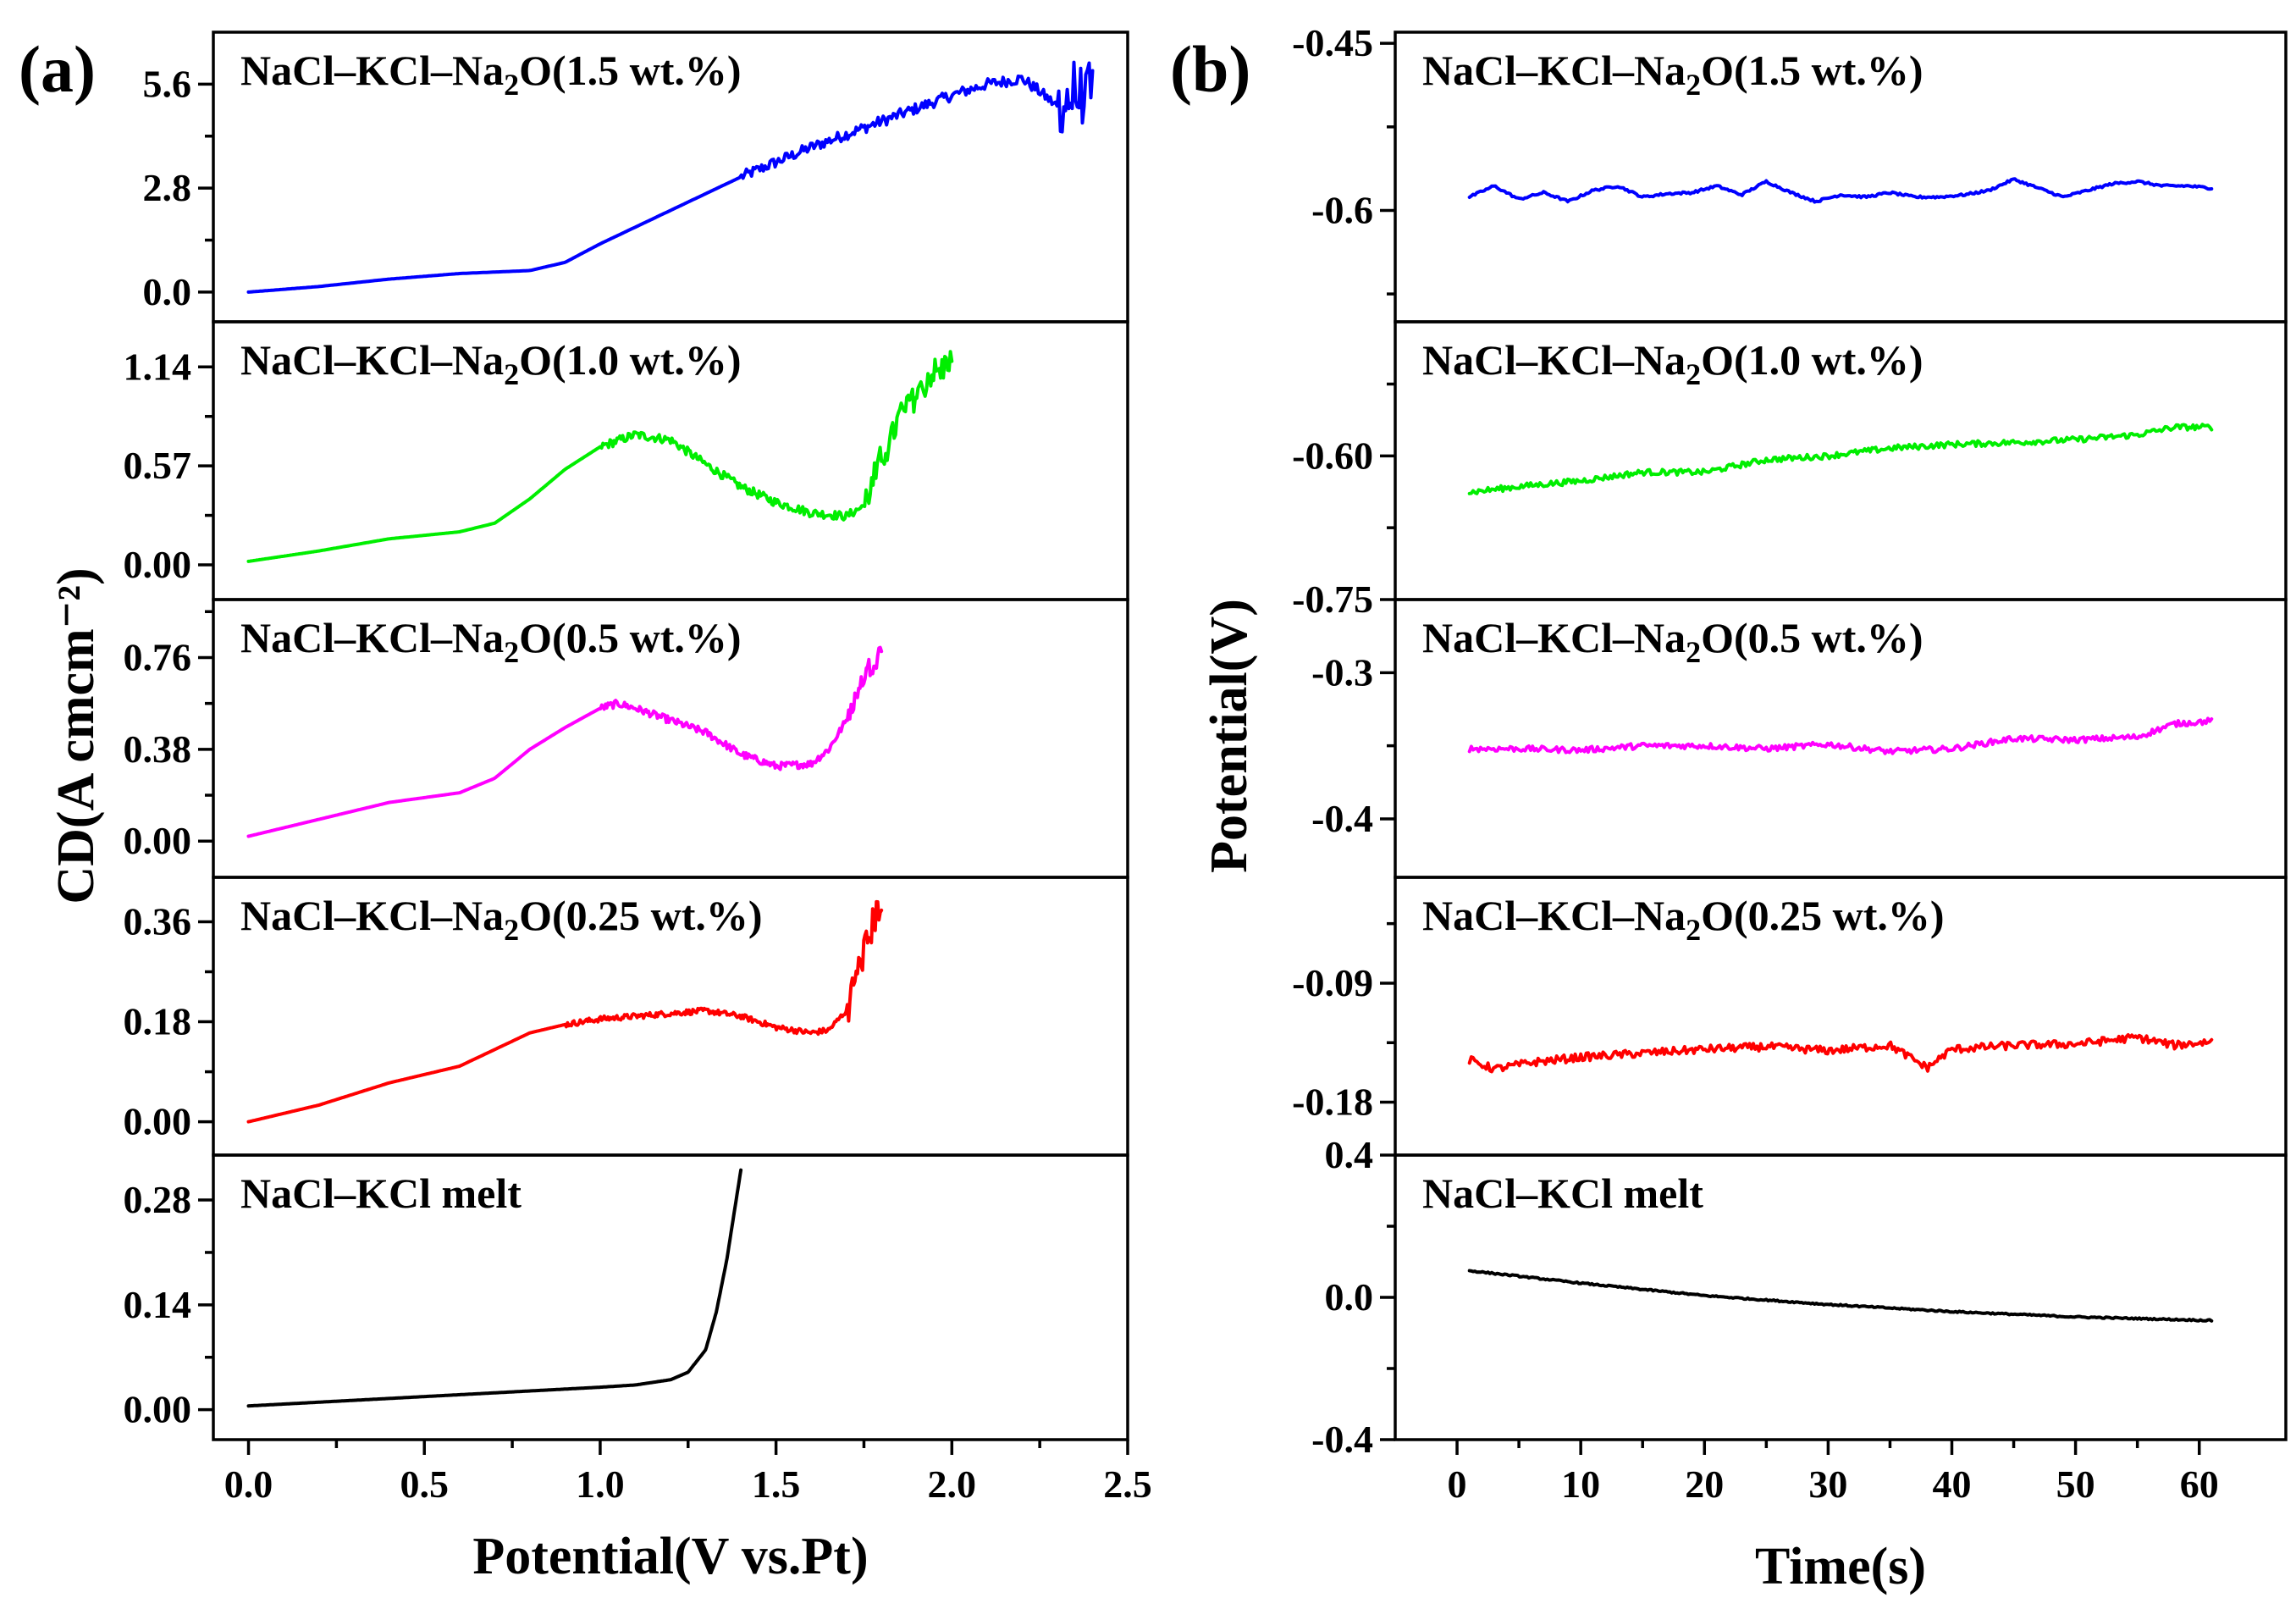  Describe the element at coordinates (1332, 982) in the screenshot. I see `y-tick-label: -0.09` at that location.